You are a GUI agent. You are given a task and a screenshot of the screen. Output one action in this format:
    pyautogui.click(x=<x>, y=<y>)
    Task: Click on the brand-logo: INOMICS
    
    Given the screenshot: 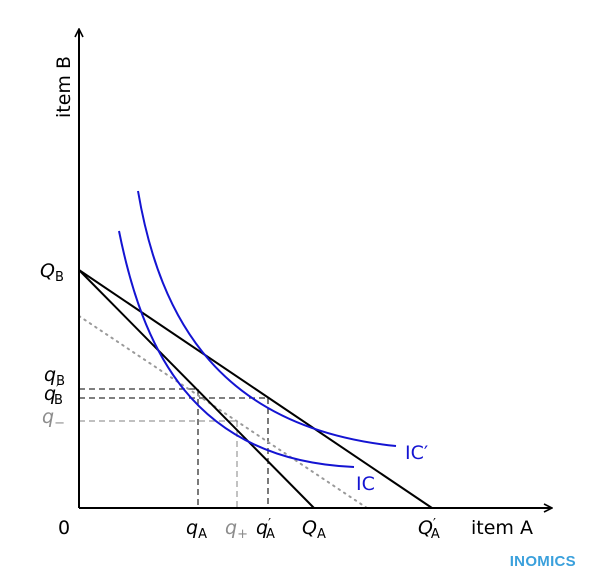 What is the action you would take?
    pyautogui.click(x=542, y=561)
    